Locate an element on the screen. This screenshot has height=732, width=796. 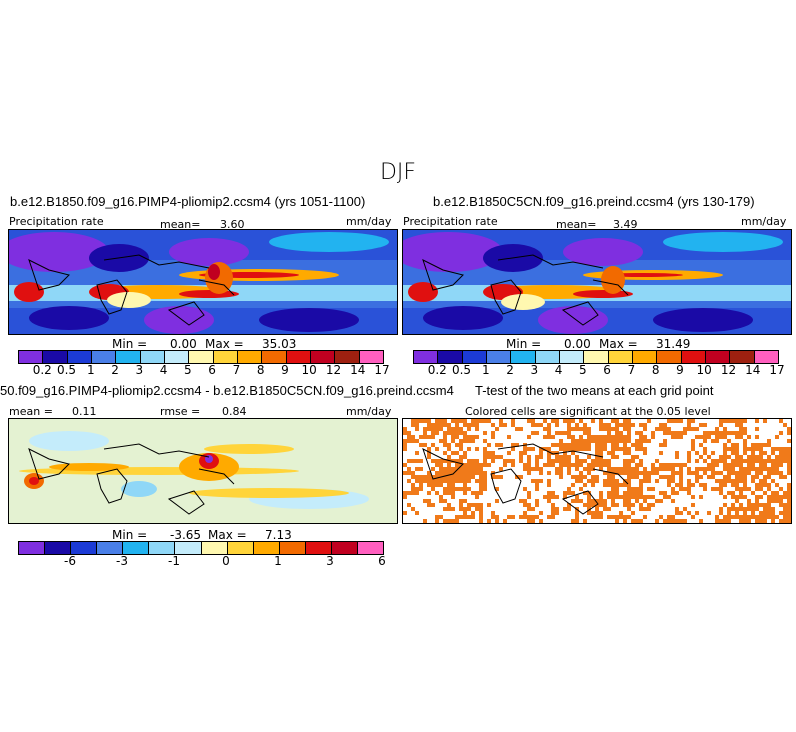
map-bottom-left is located at coordinates (203, 471).